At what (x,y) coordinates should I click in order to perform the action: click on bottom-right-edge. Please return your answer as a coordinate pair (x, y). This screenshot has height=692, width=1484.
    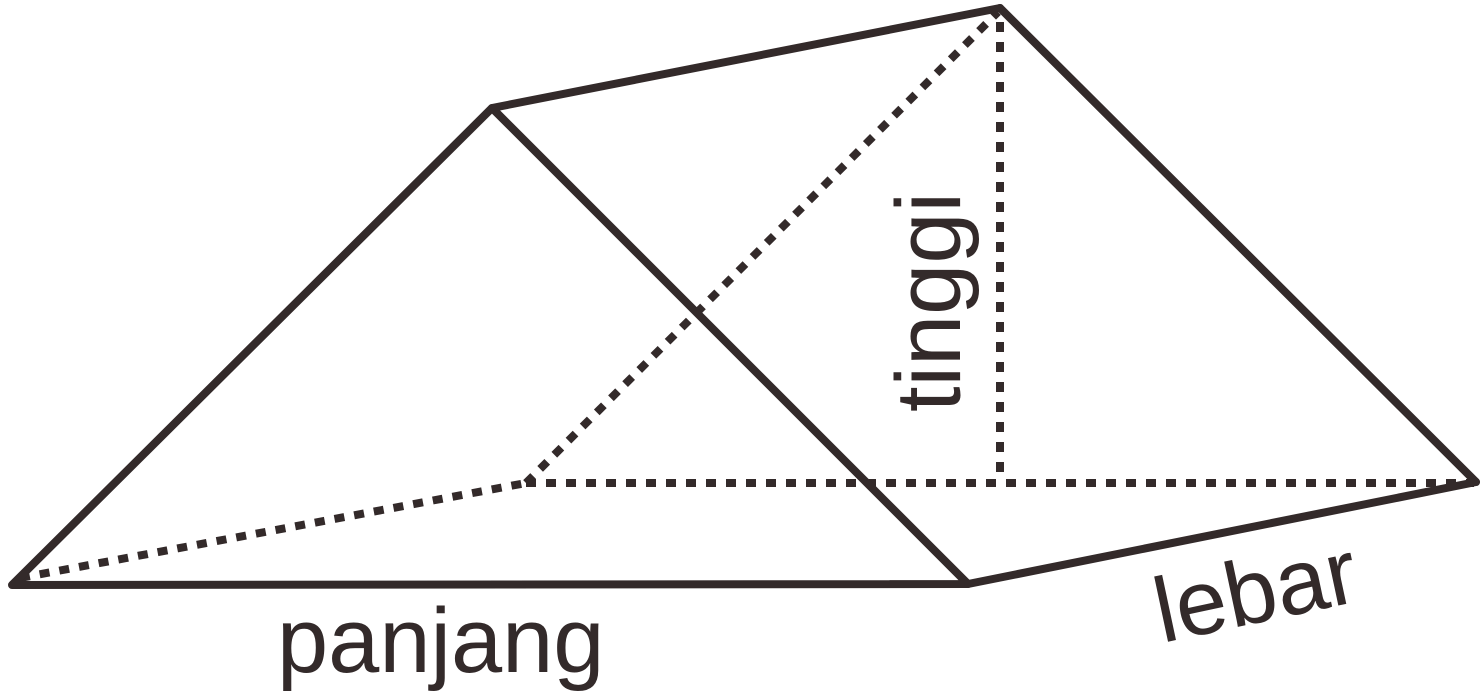
    Looking at the image, I should click on (1222, 533).